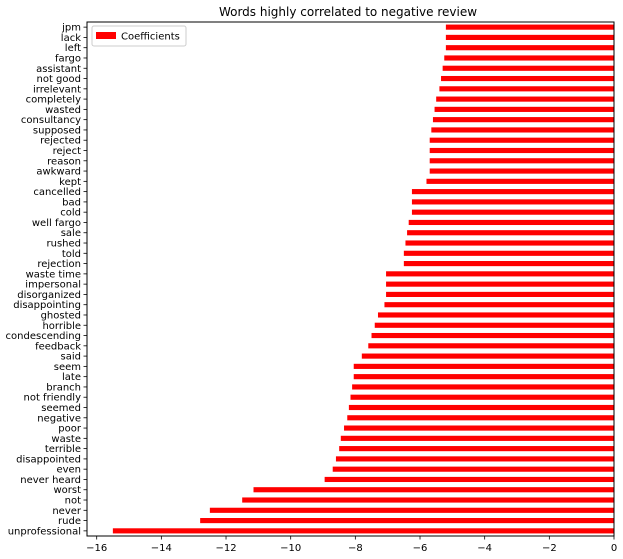  I want to click on y-tick-label: rushed, so click(64, 244).